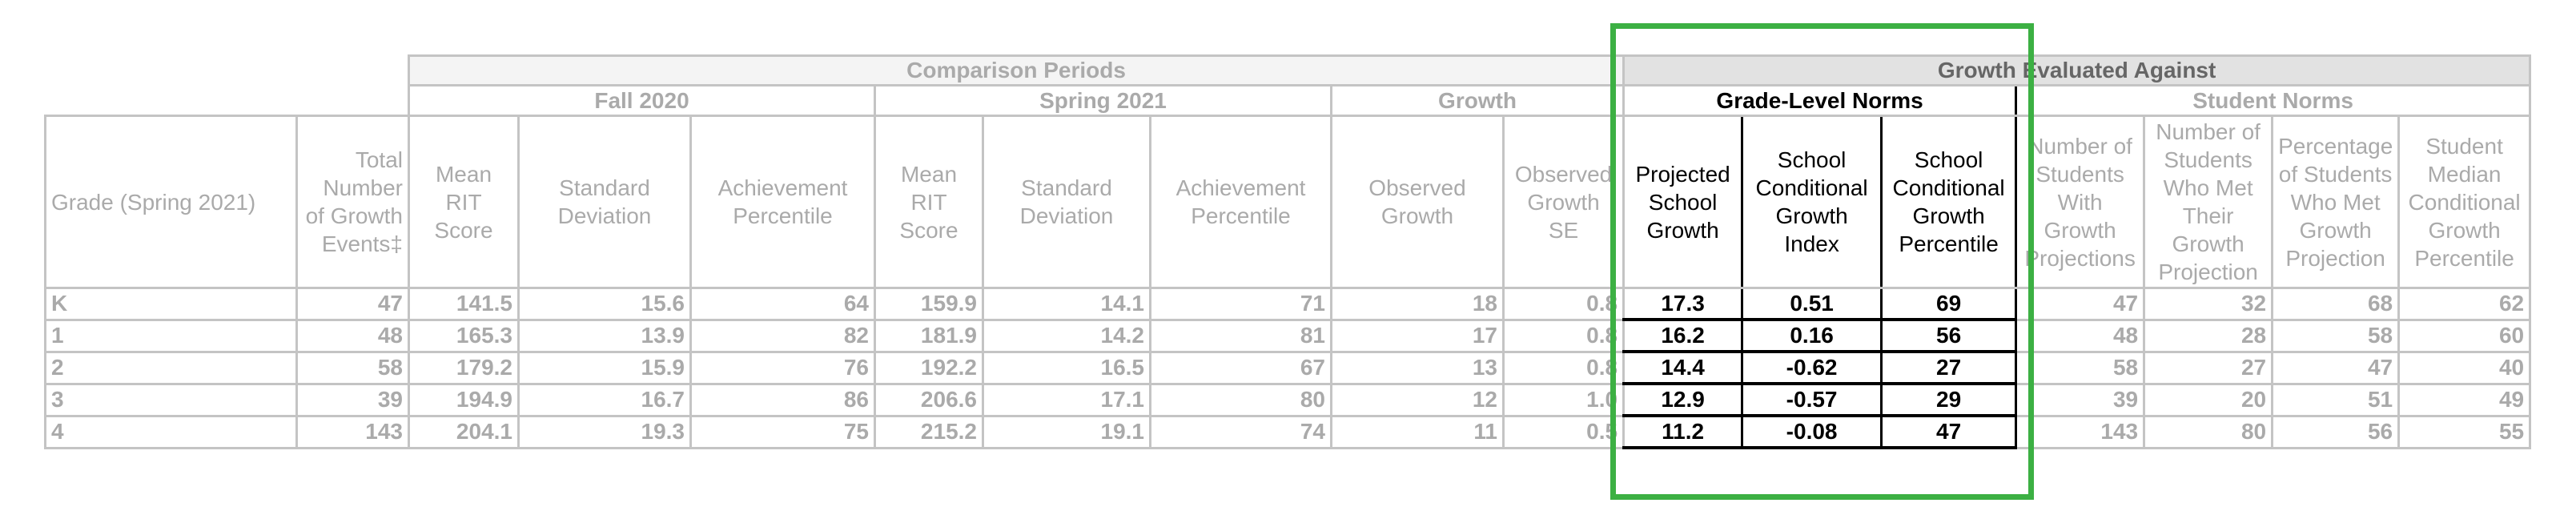  I want to click on cell: 19.3, so click(604, 432).